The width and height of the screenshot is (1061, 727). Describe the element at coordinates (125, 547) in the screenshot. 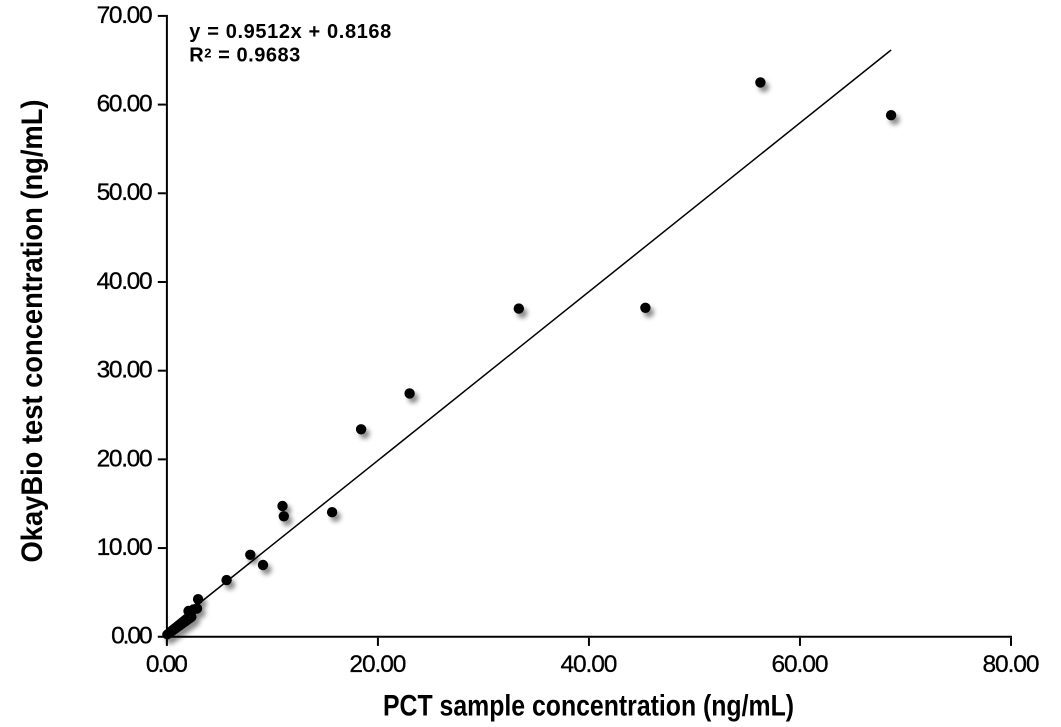

I see `svg-text: 10.00` at that location.